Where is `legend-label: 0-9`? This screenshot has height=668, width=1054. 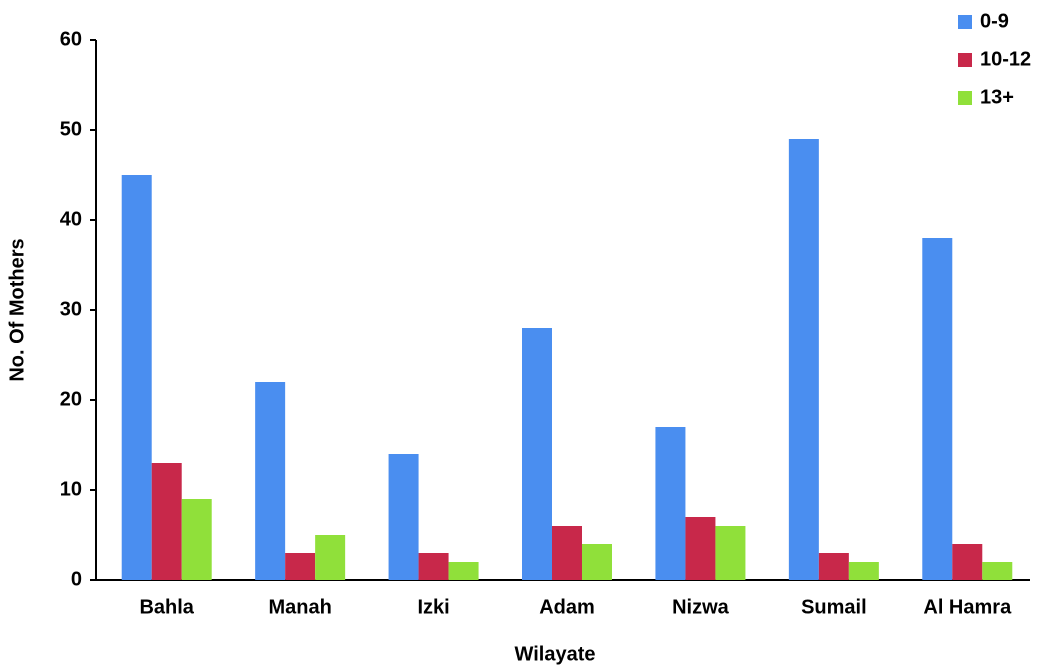
legend-label: 0-9 is located at coordinates (994, 21).